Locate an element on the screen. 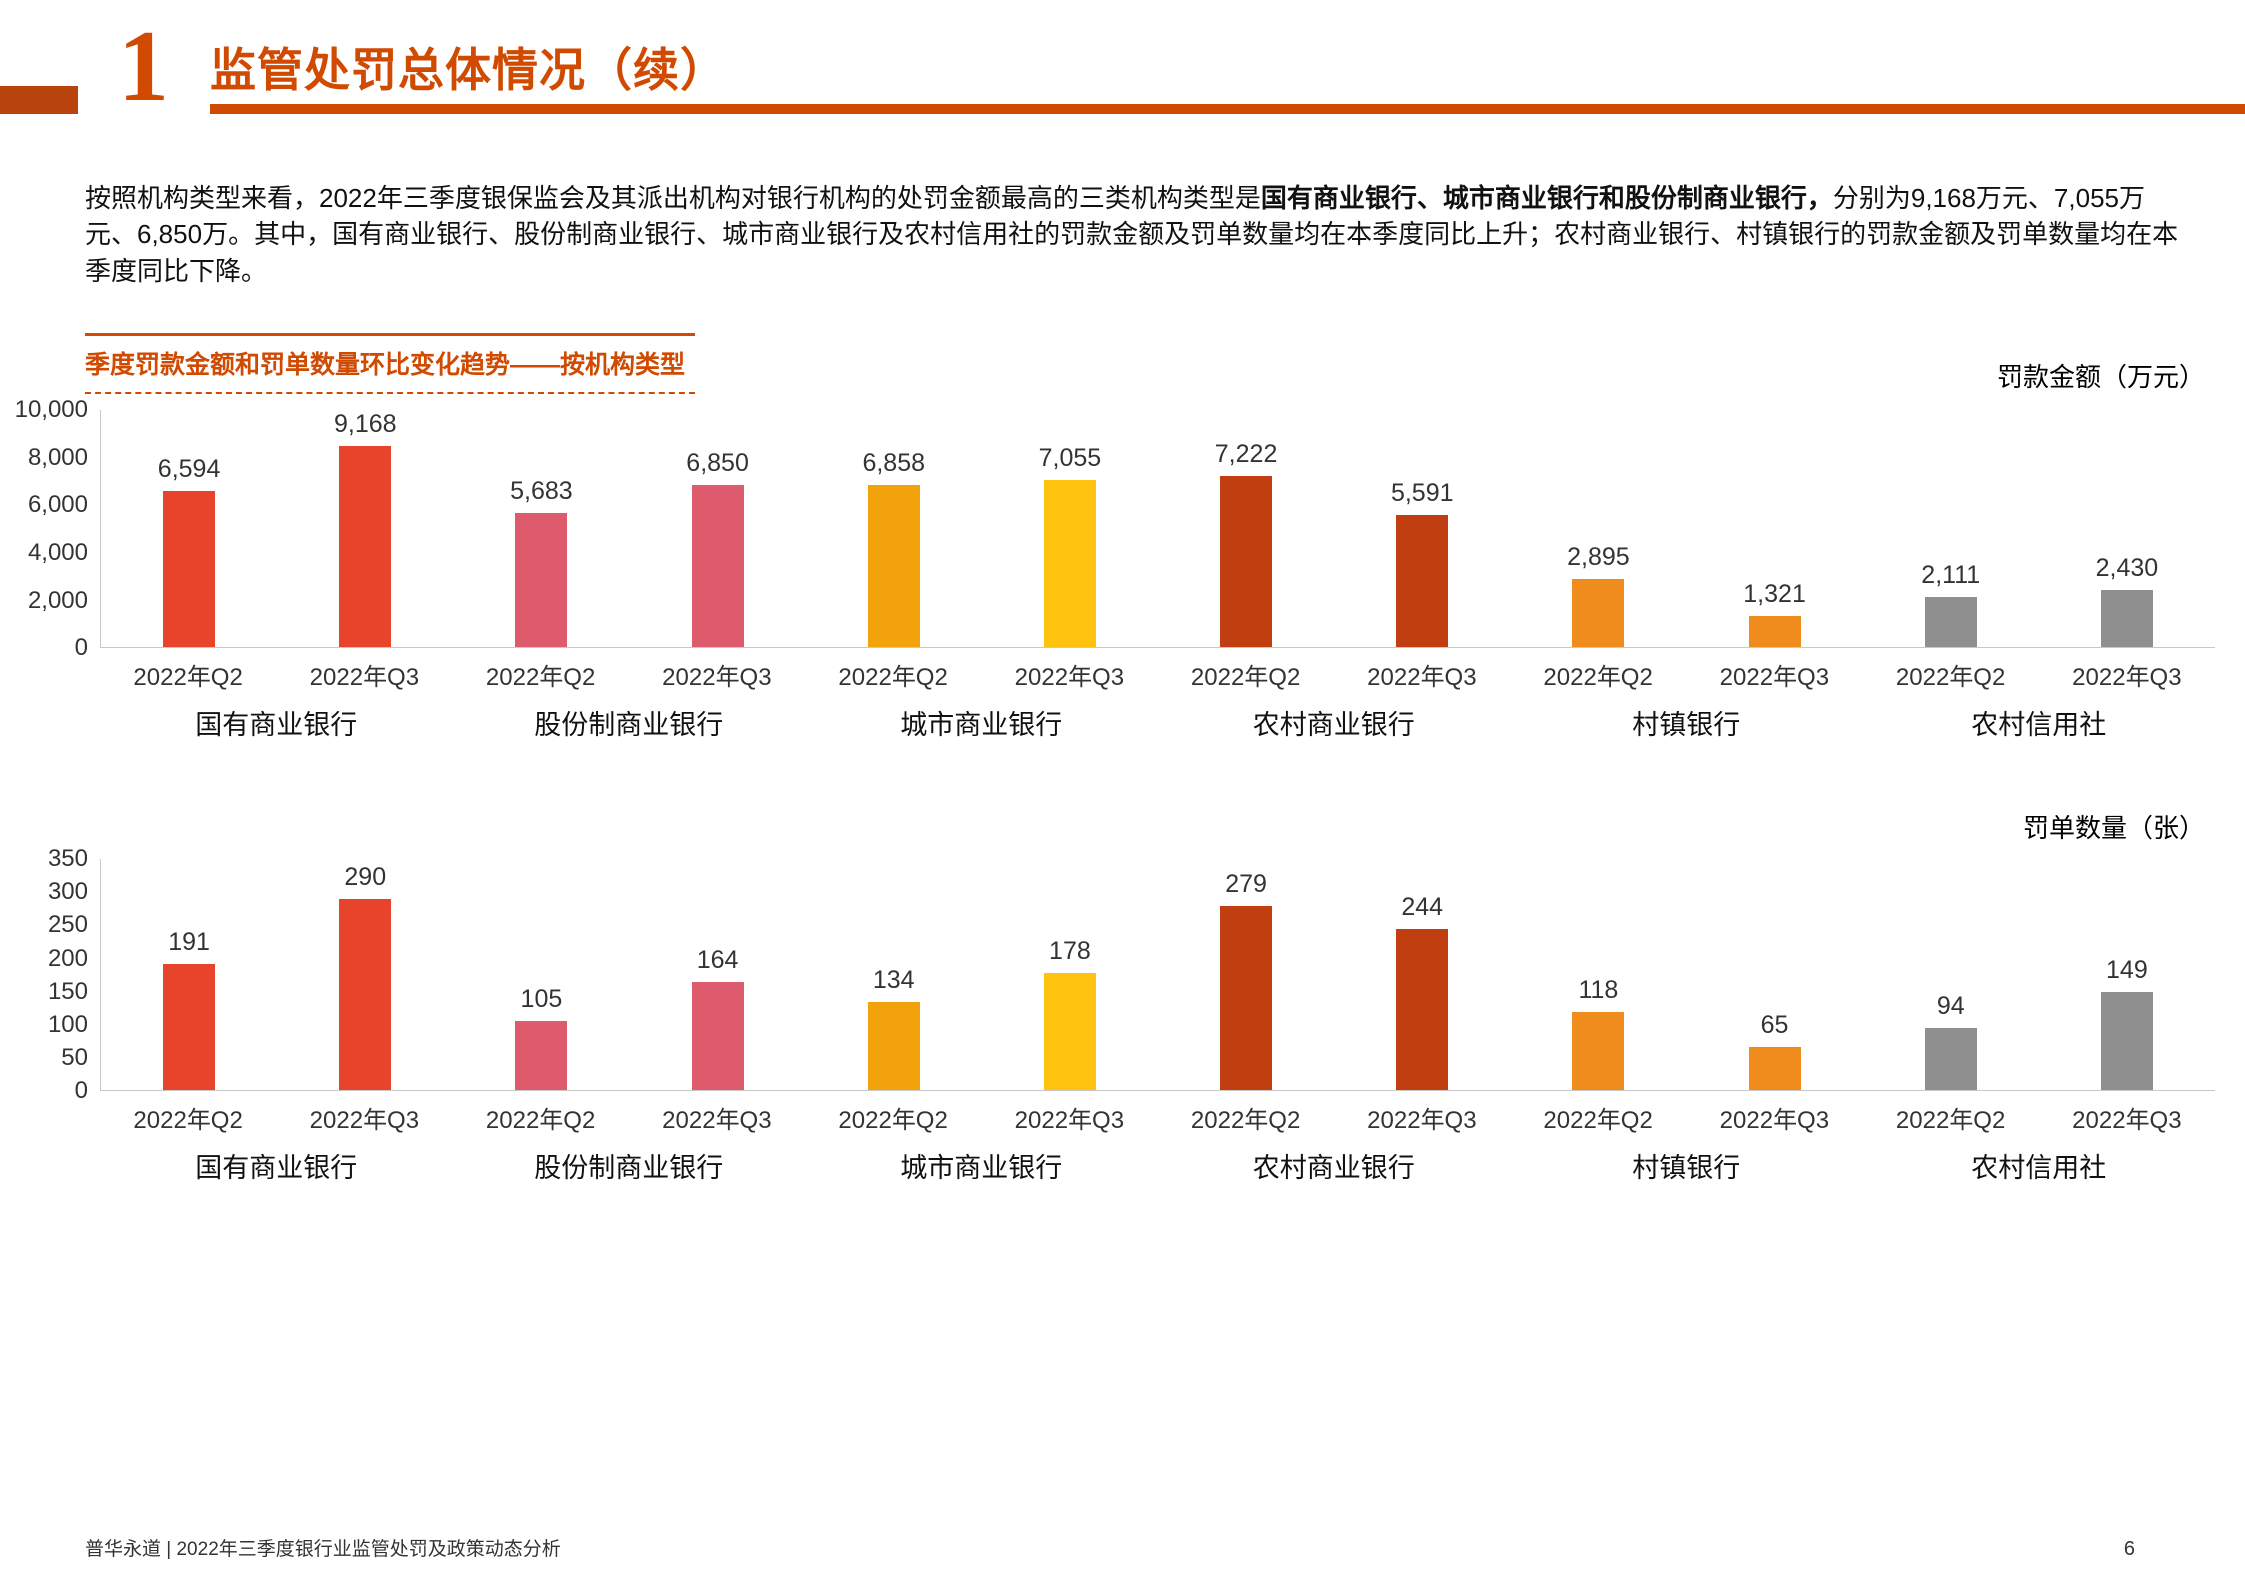  page-number: 6 is located at coordinates (2129, 1549).